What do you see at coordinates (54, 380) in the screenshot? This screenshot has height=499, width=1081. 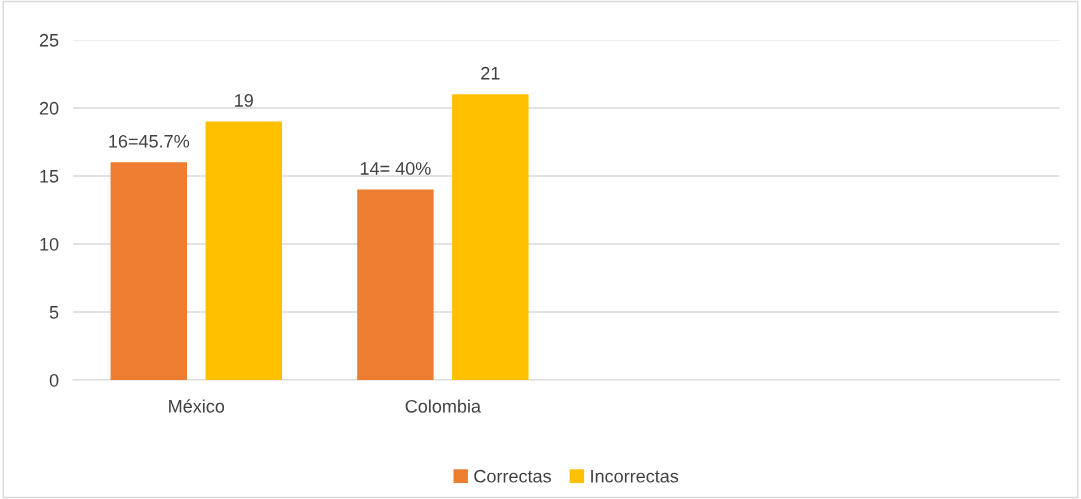 I see `y-tick-label: 0` at bounding box center [54, 380].